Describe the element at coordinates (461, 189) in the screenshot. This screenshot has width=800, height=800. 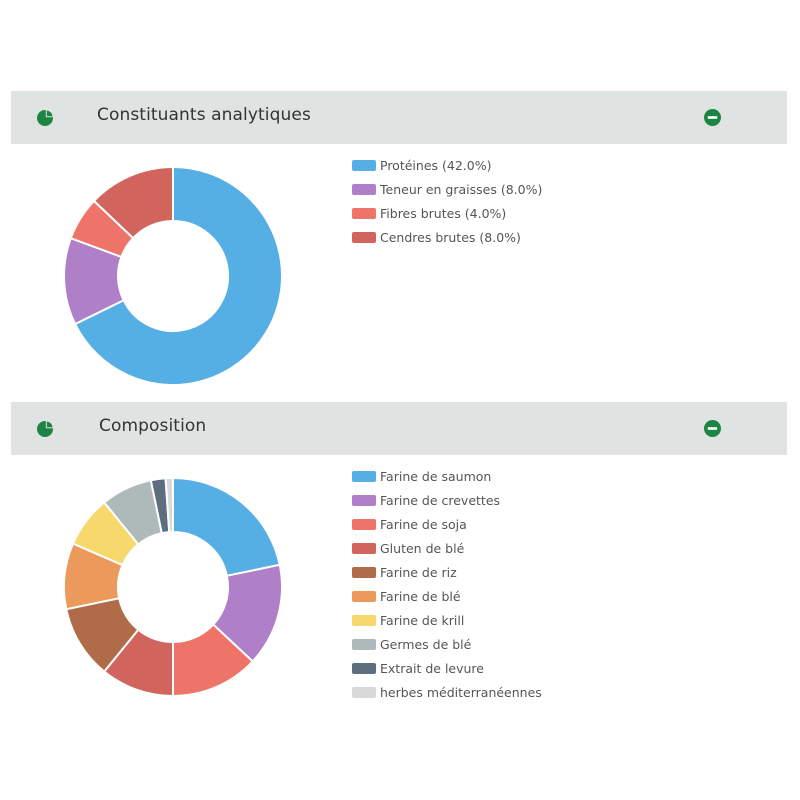
I see `legend-label: Teneur en graisses (8.0%)` at that location.